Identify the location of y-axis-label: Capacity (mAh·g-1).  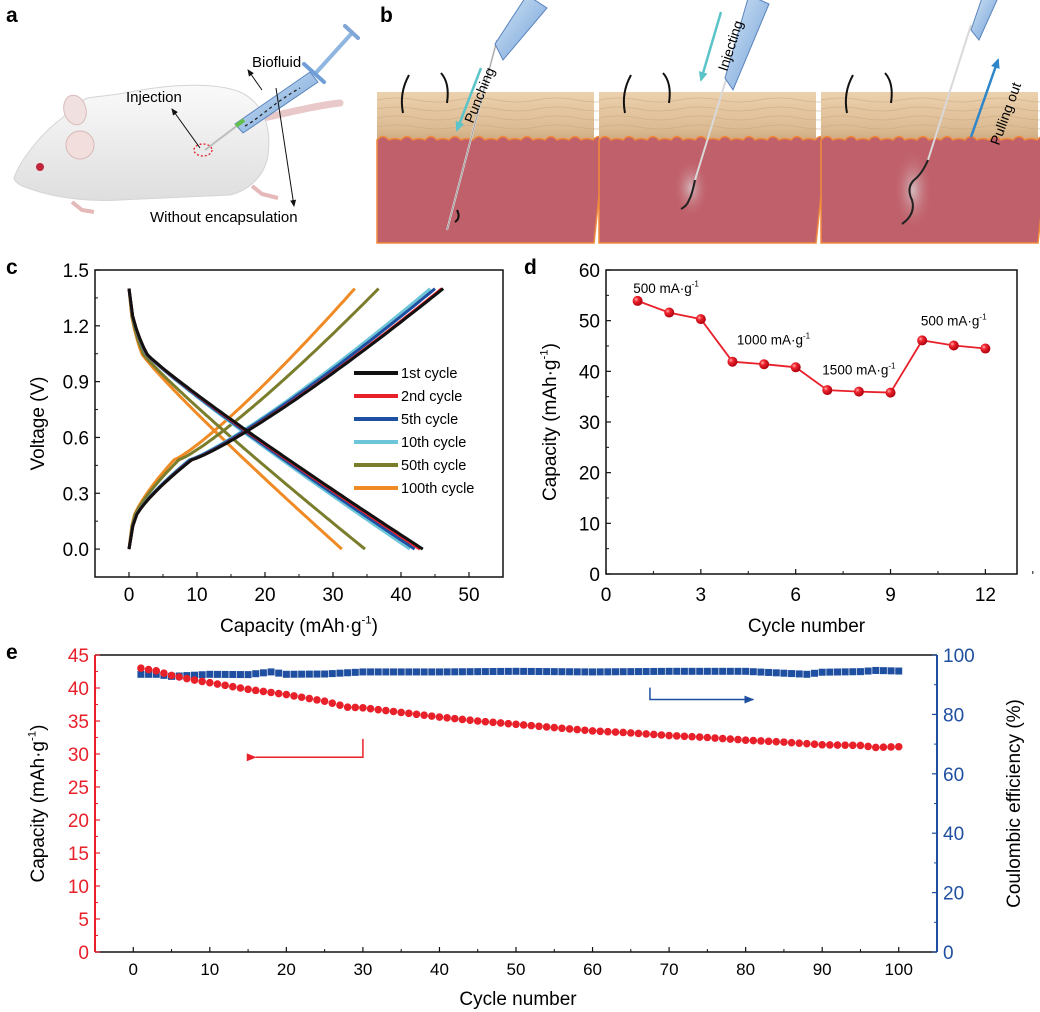
(549, 422).